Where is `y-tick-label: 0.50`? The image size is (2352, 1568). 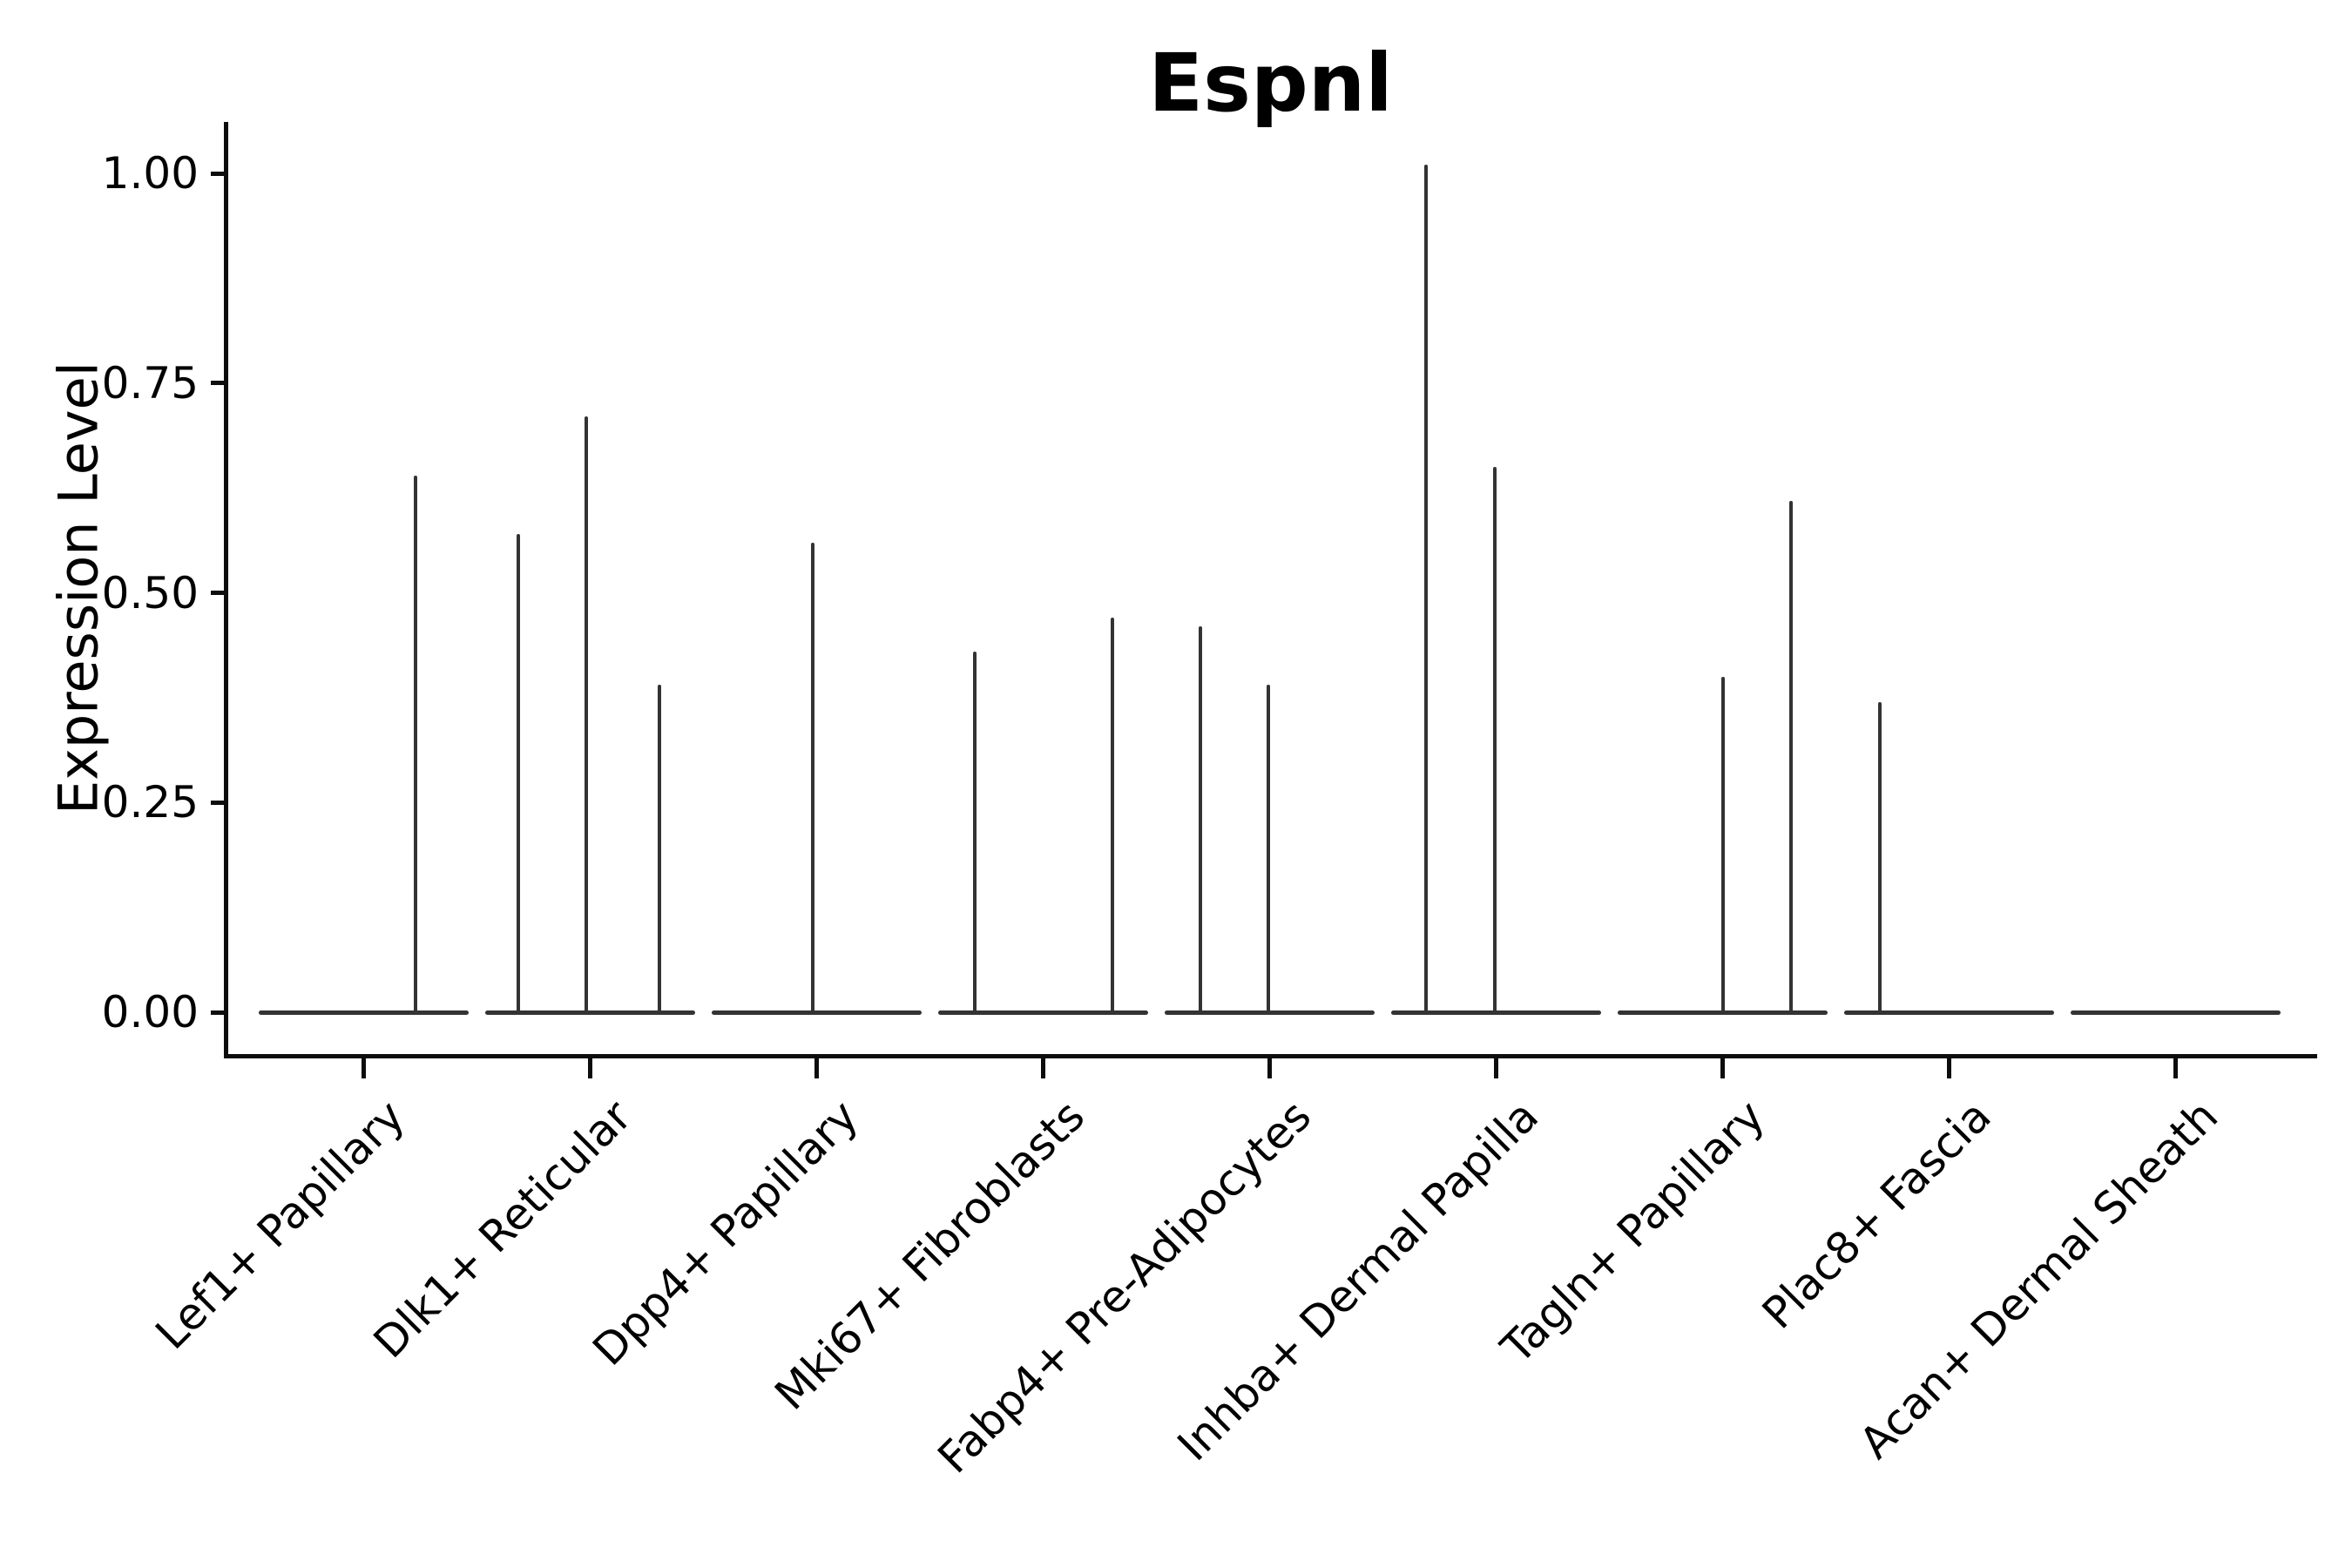 y-tick-label: 0.50 is located at coordinates (150, 592).